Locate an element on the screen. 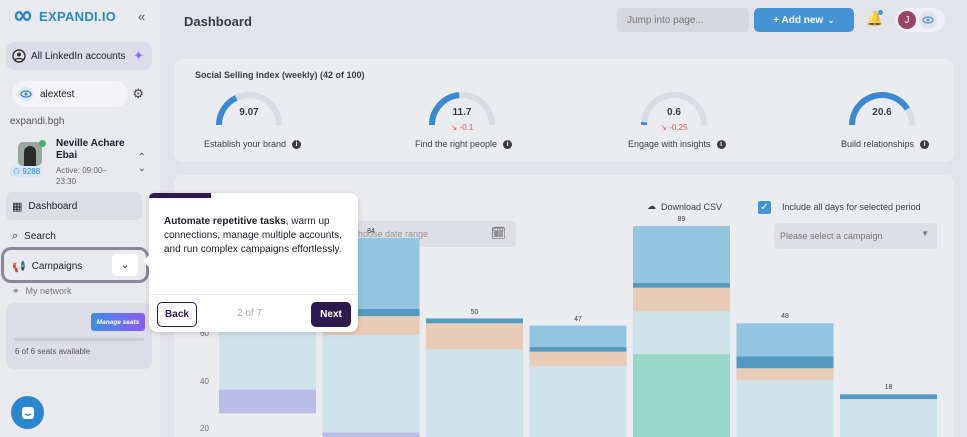 This screenshot has height=437, width=967. sidebar-item-campaigns: 📢 Campaigns is located at coordinates (74, 266).